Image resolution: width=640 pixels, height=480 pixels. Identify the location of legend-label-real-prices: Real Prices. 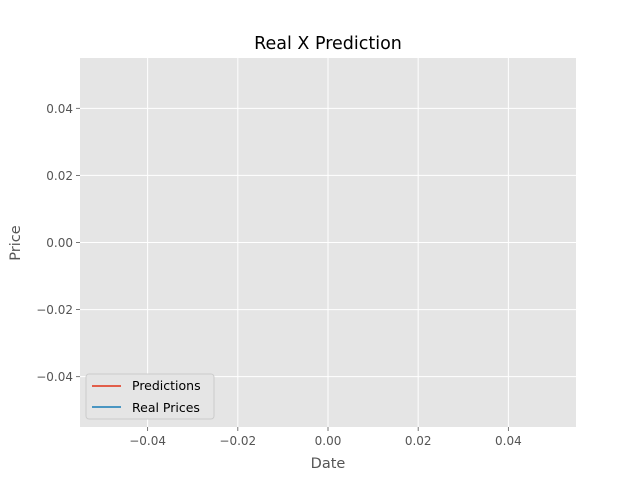
(166, 407).